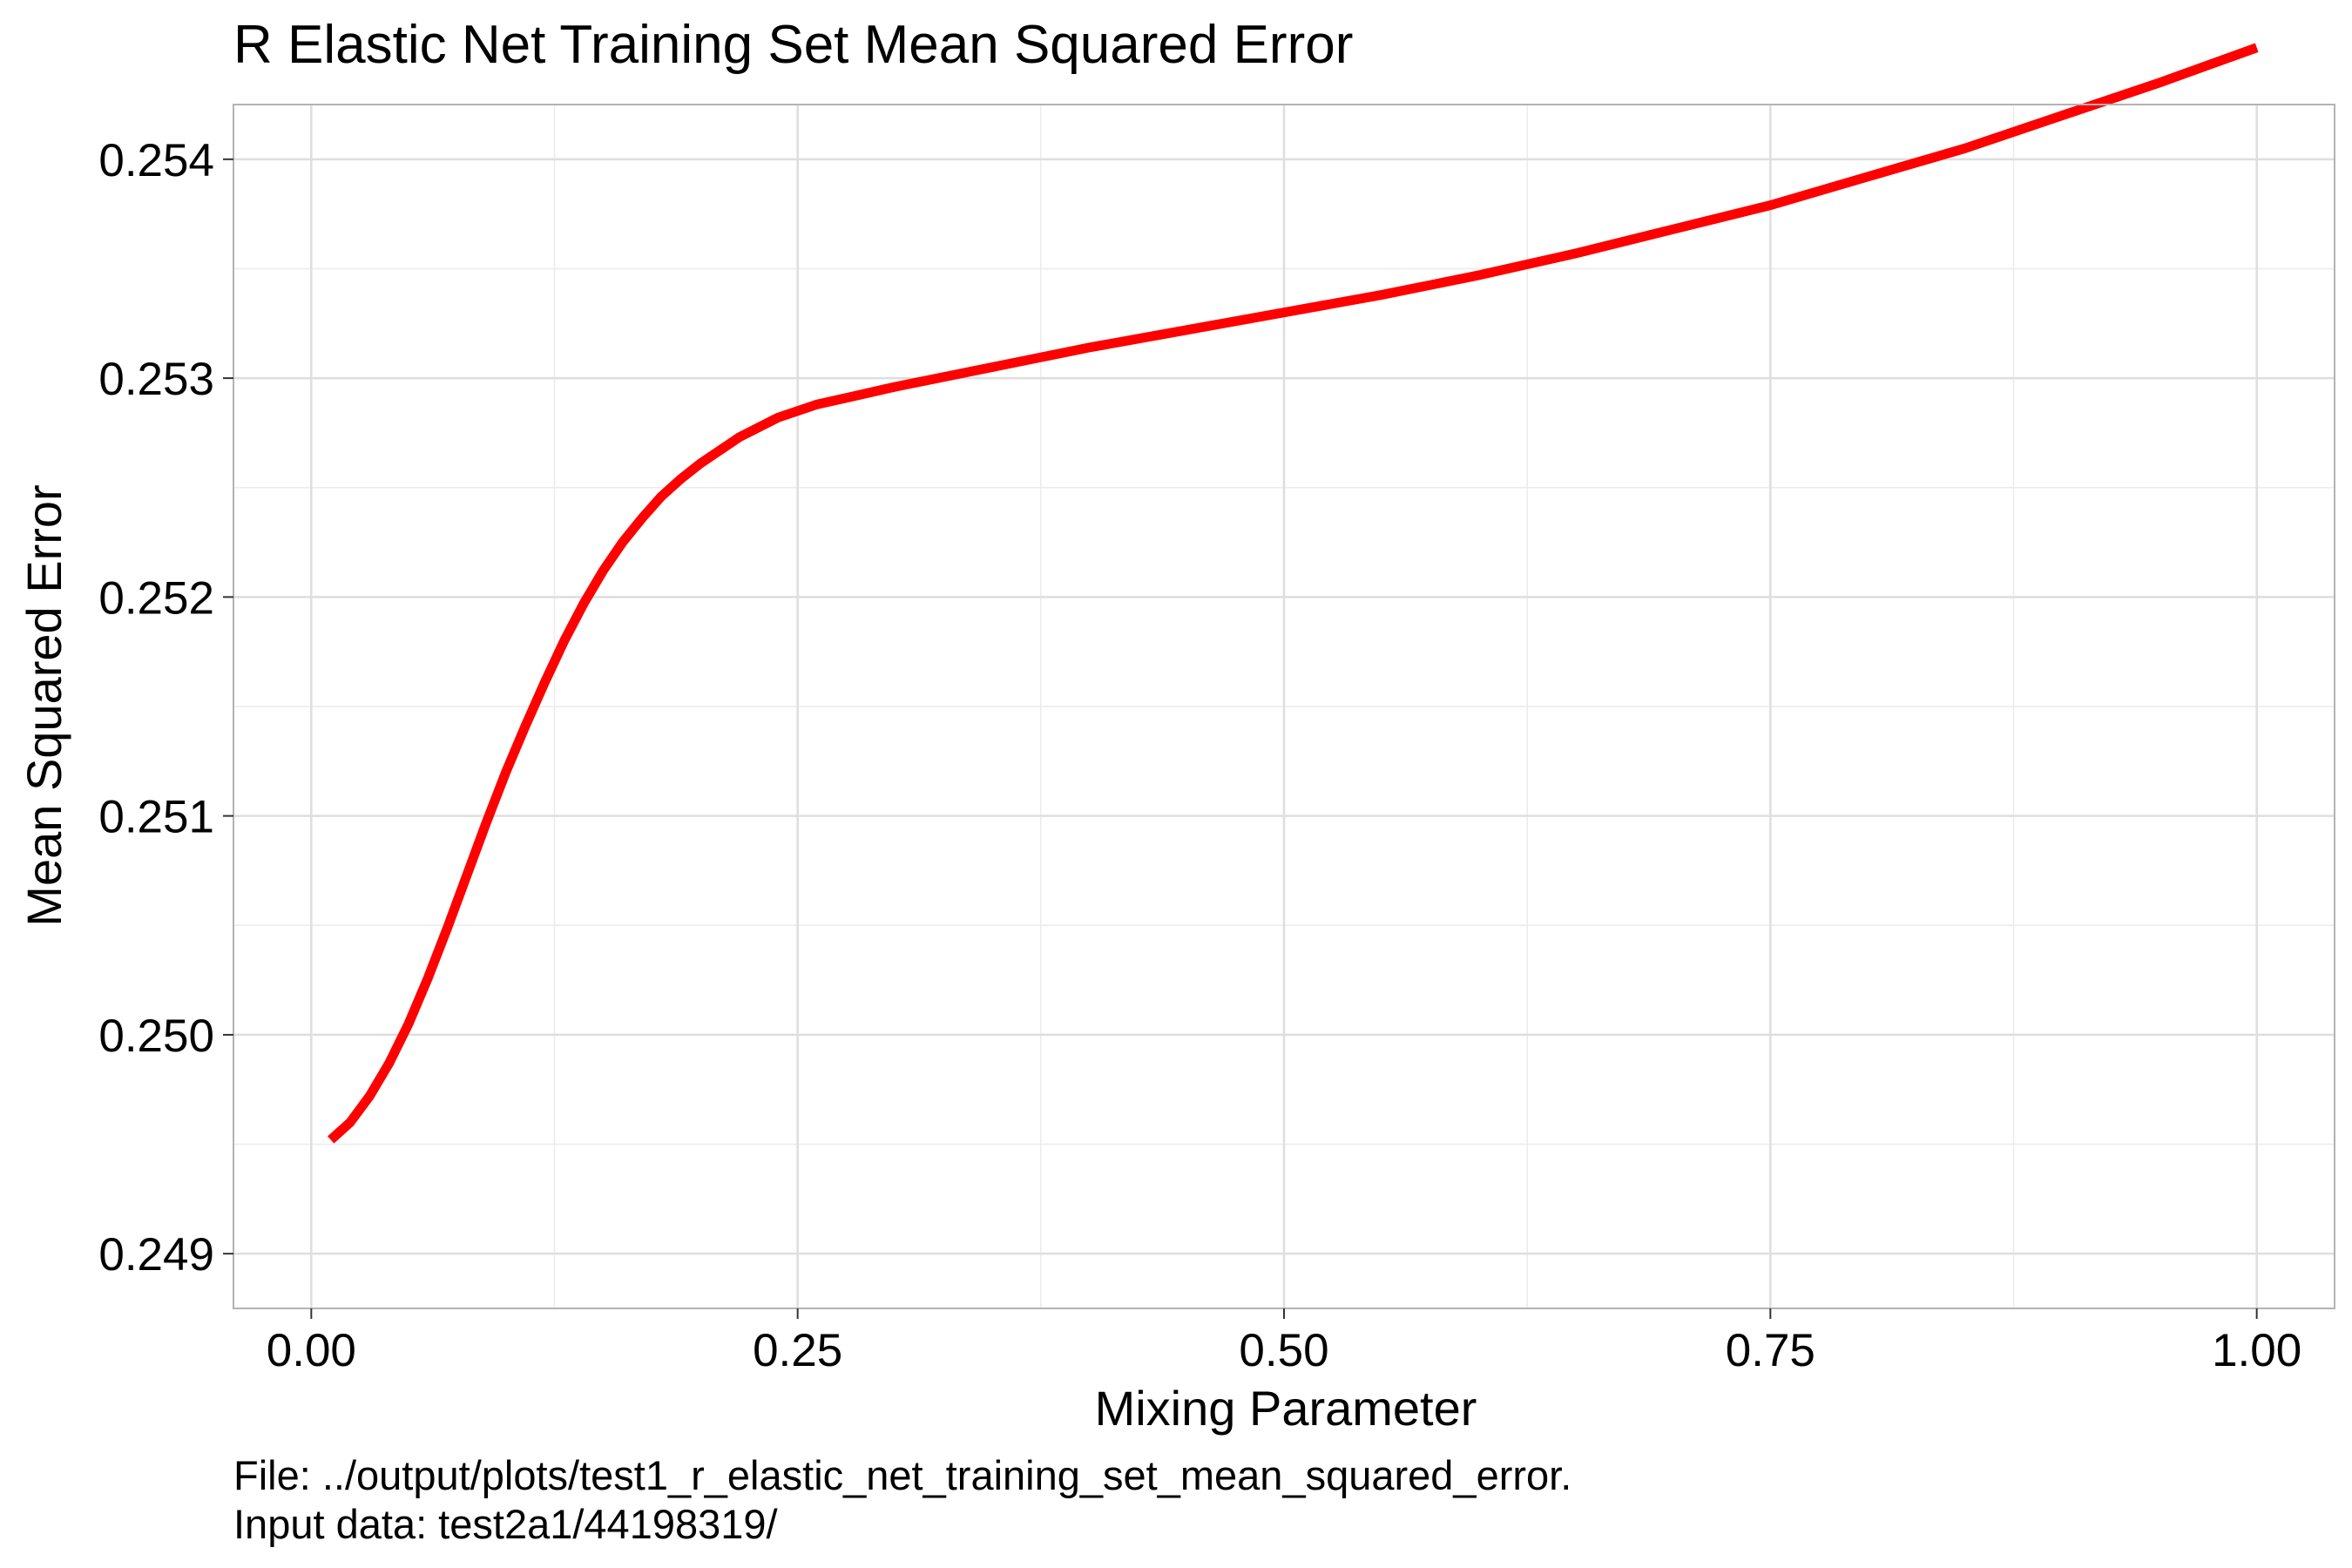  What do you see at coordinates (166, 708) in the screenshot?
I see `y-axis-ticks: 0.249 0.250 0.251 0.252 0.253 0.254` at bounding box center [166, 708].